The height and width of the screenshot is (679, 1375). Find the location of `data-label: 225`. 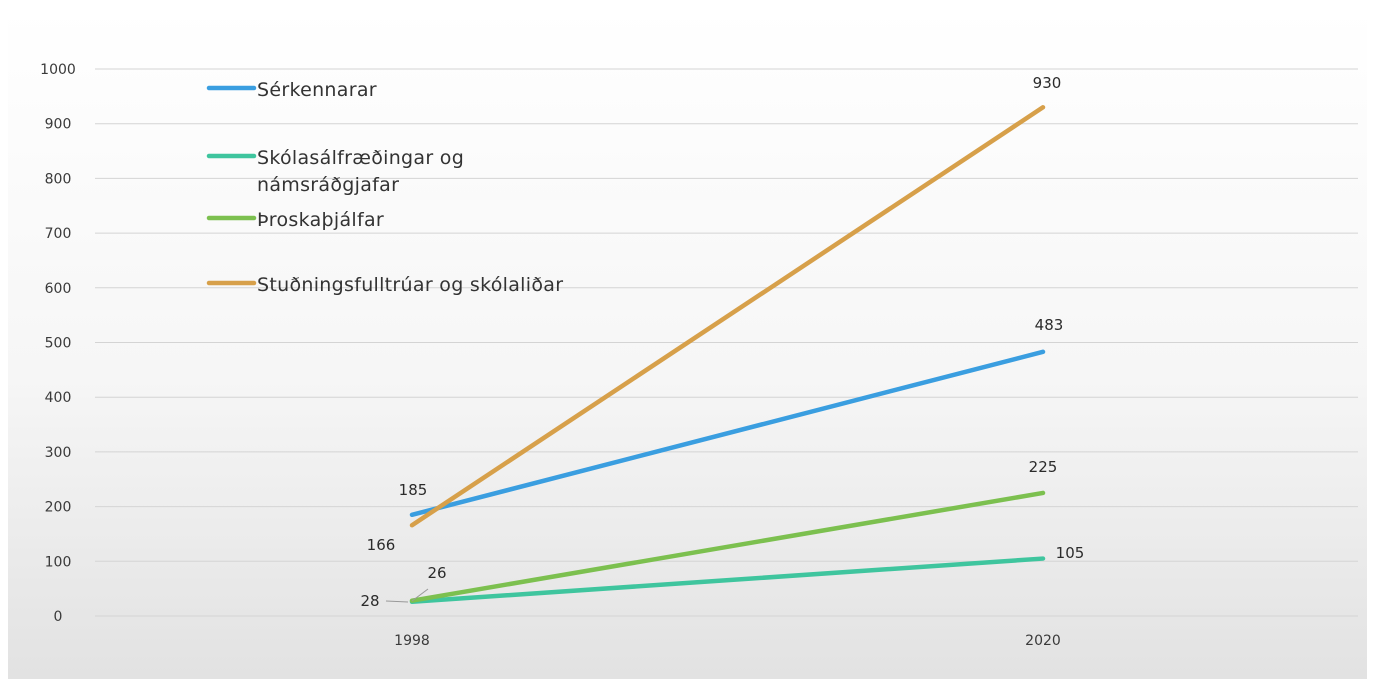

data-label: 225 is located at coordinates (1043, 467).